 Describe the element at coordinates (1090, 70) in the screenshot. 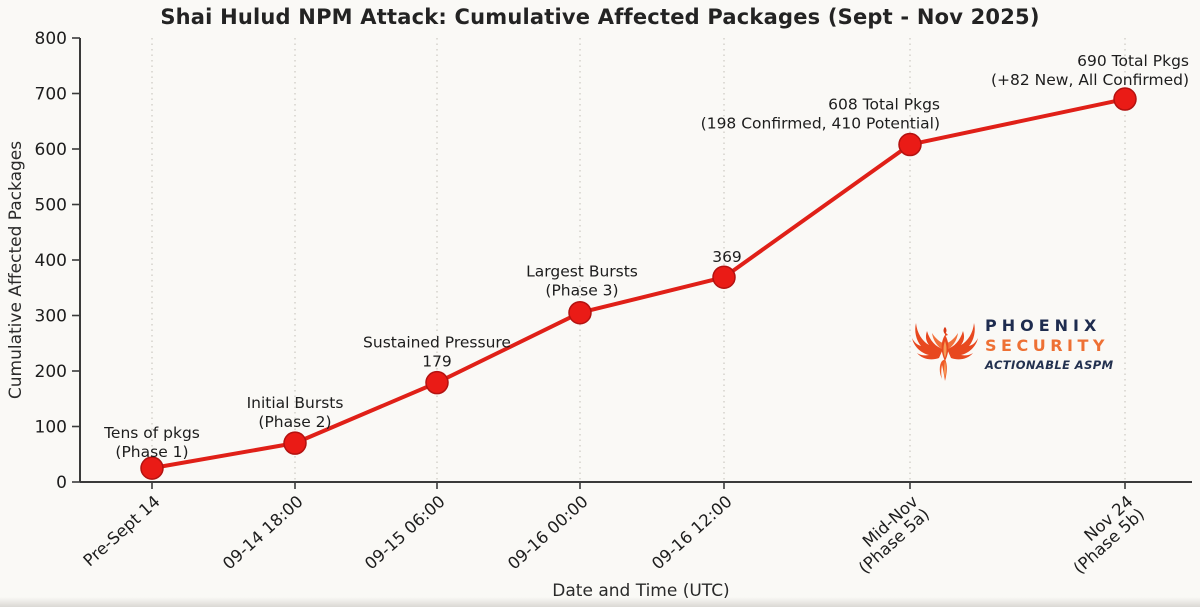

I see `point-annotation: 690 Total Pkgs (+82 New, All Confirmed)` at that location.